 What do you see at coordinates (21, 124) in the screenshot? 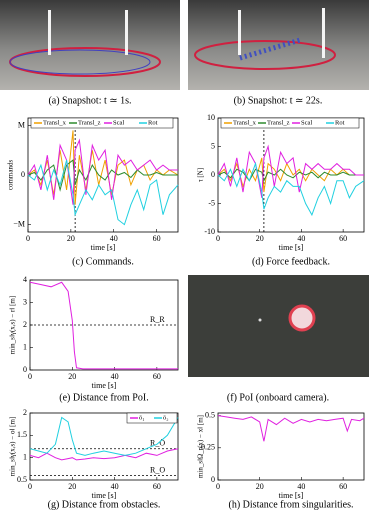
I see `y-tick-label: M` at bounding box center [21, 124].